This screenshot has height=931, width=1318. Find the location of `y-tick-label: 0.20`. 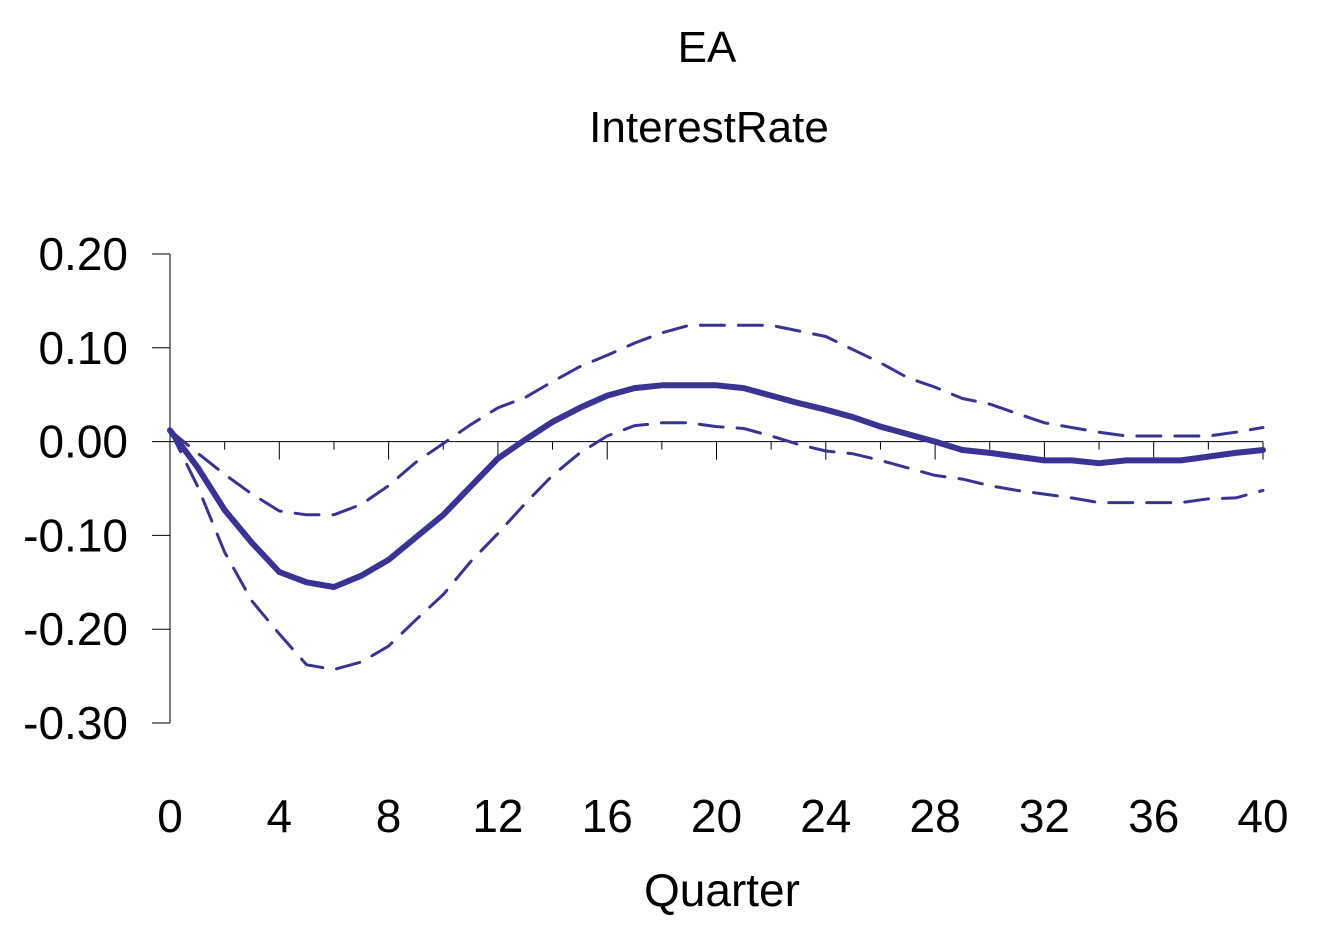

y-tick-label: 0.20 is located at coordinates (83, 254).